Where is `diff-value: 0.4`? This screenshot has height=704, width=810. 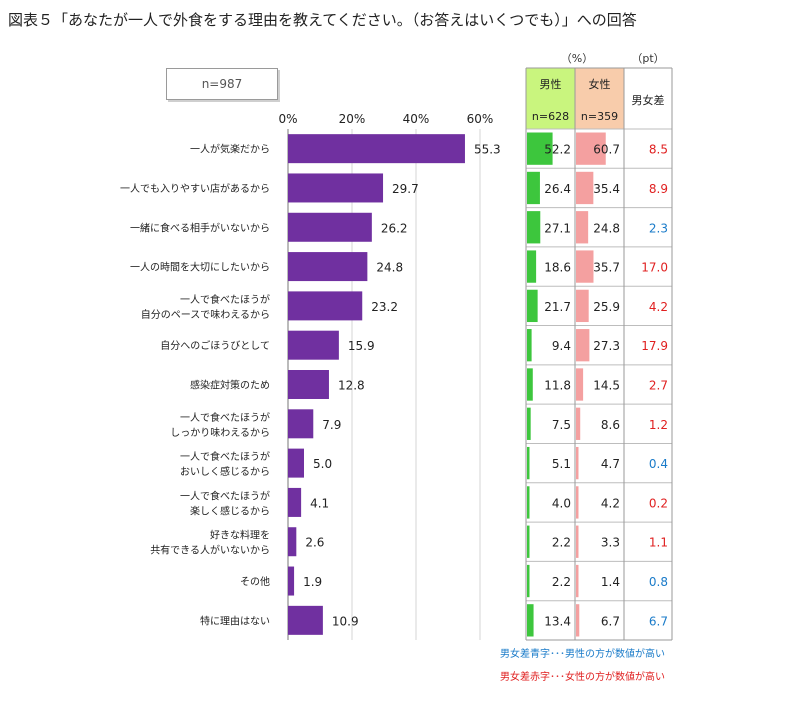
diff-value: 0.4 is located at coordinates (658, 464).